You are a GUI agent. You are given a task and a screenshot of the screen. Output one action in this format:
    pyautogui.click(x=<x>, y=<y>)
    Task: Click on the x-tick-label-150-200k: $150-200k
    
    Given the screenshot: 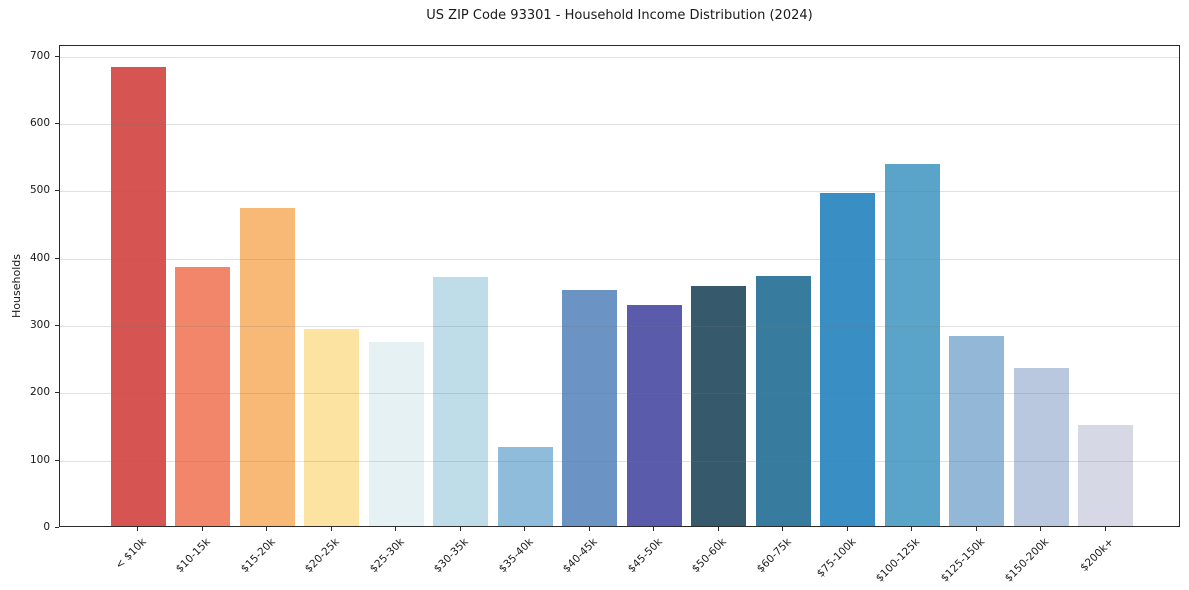 What is the action you would take?
    pyautogui.click(x=1027, y=560)
    